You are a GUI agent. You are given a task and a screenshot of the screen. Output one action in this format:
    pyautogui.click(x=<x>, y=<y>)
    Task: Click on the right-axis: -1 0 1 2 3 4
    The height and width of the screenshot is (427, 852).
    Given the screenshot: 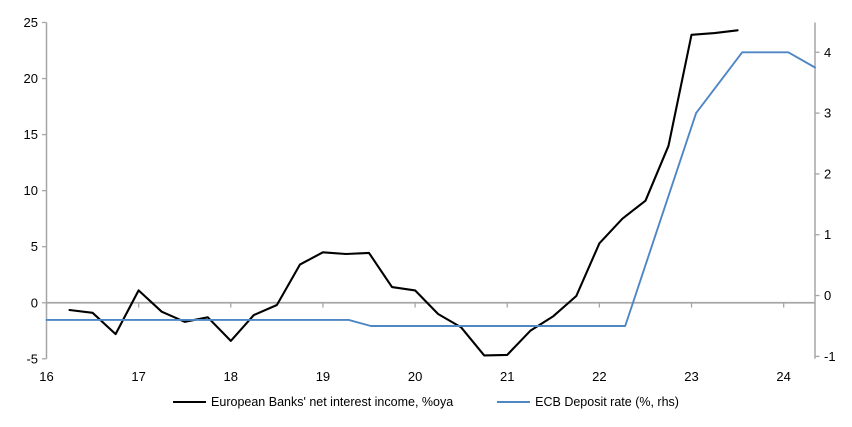 What is the action you would take?
    pyautogui.click(x=825, y=193)
    